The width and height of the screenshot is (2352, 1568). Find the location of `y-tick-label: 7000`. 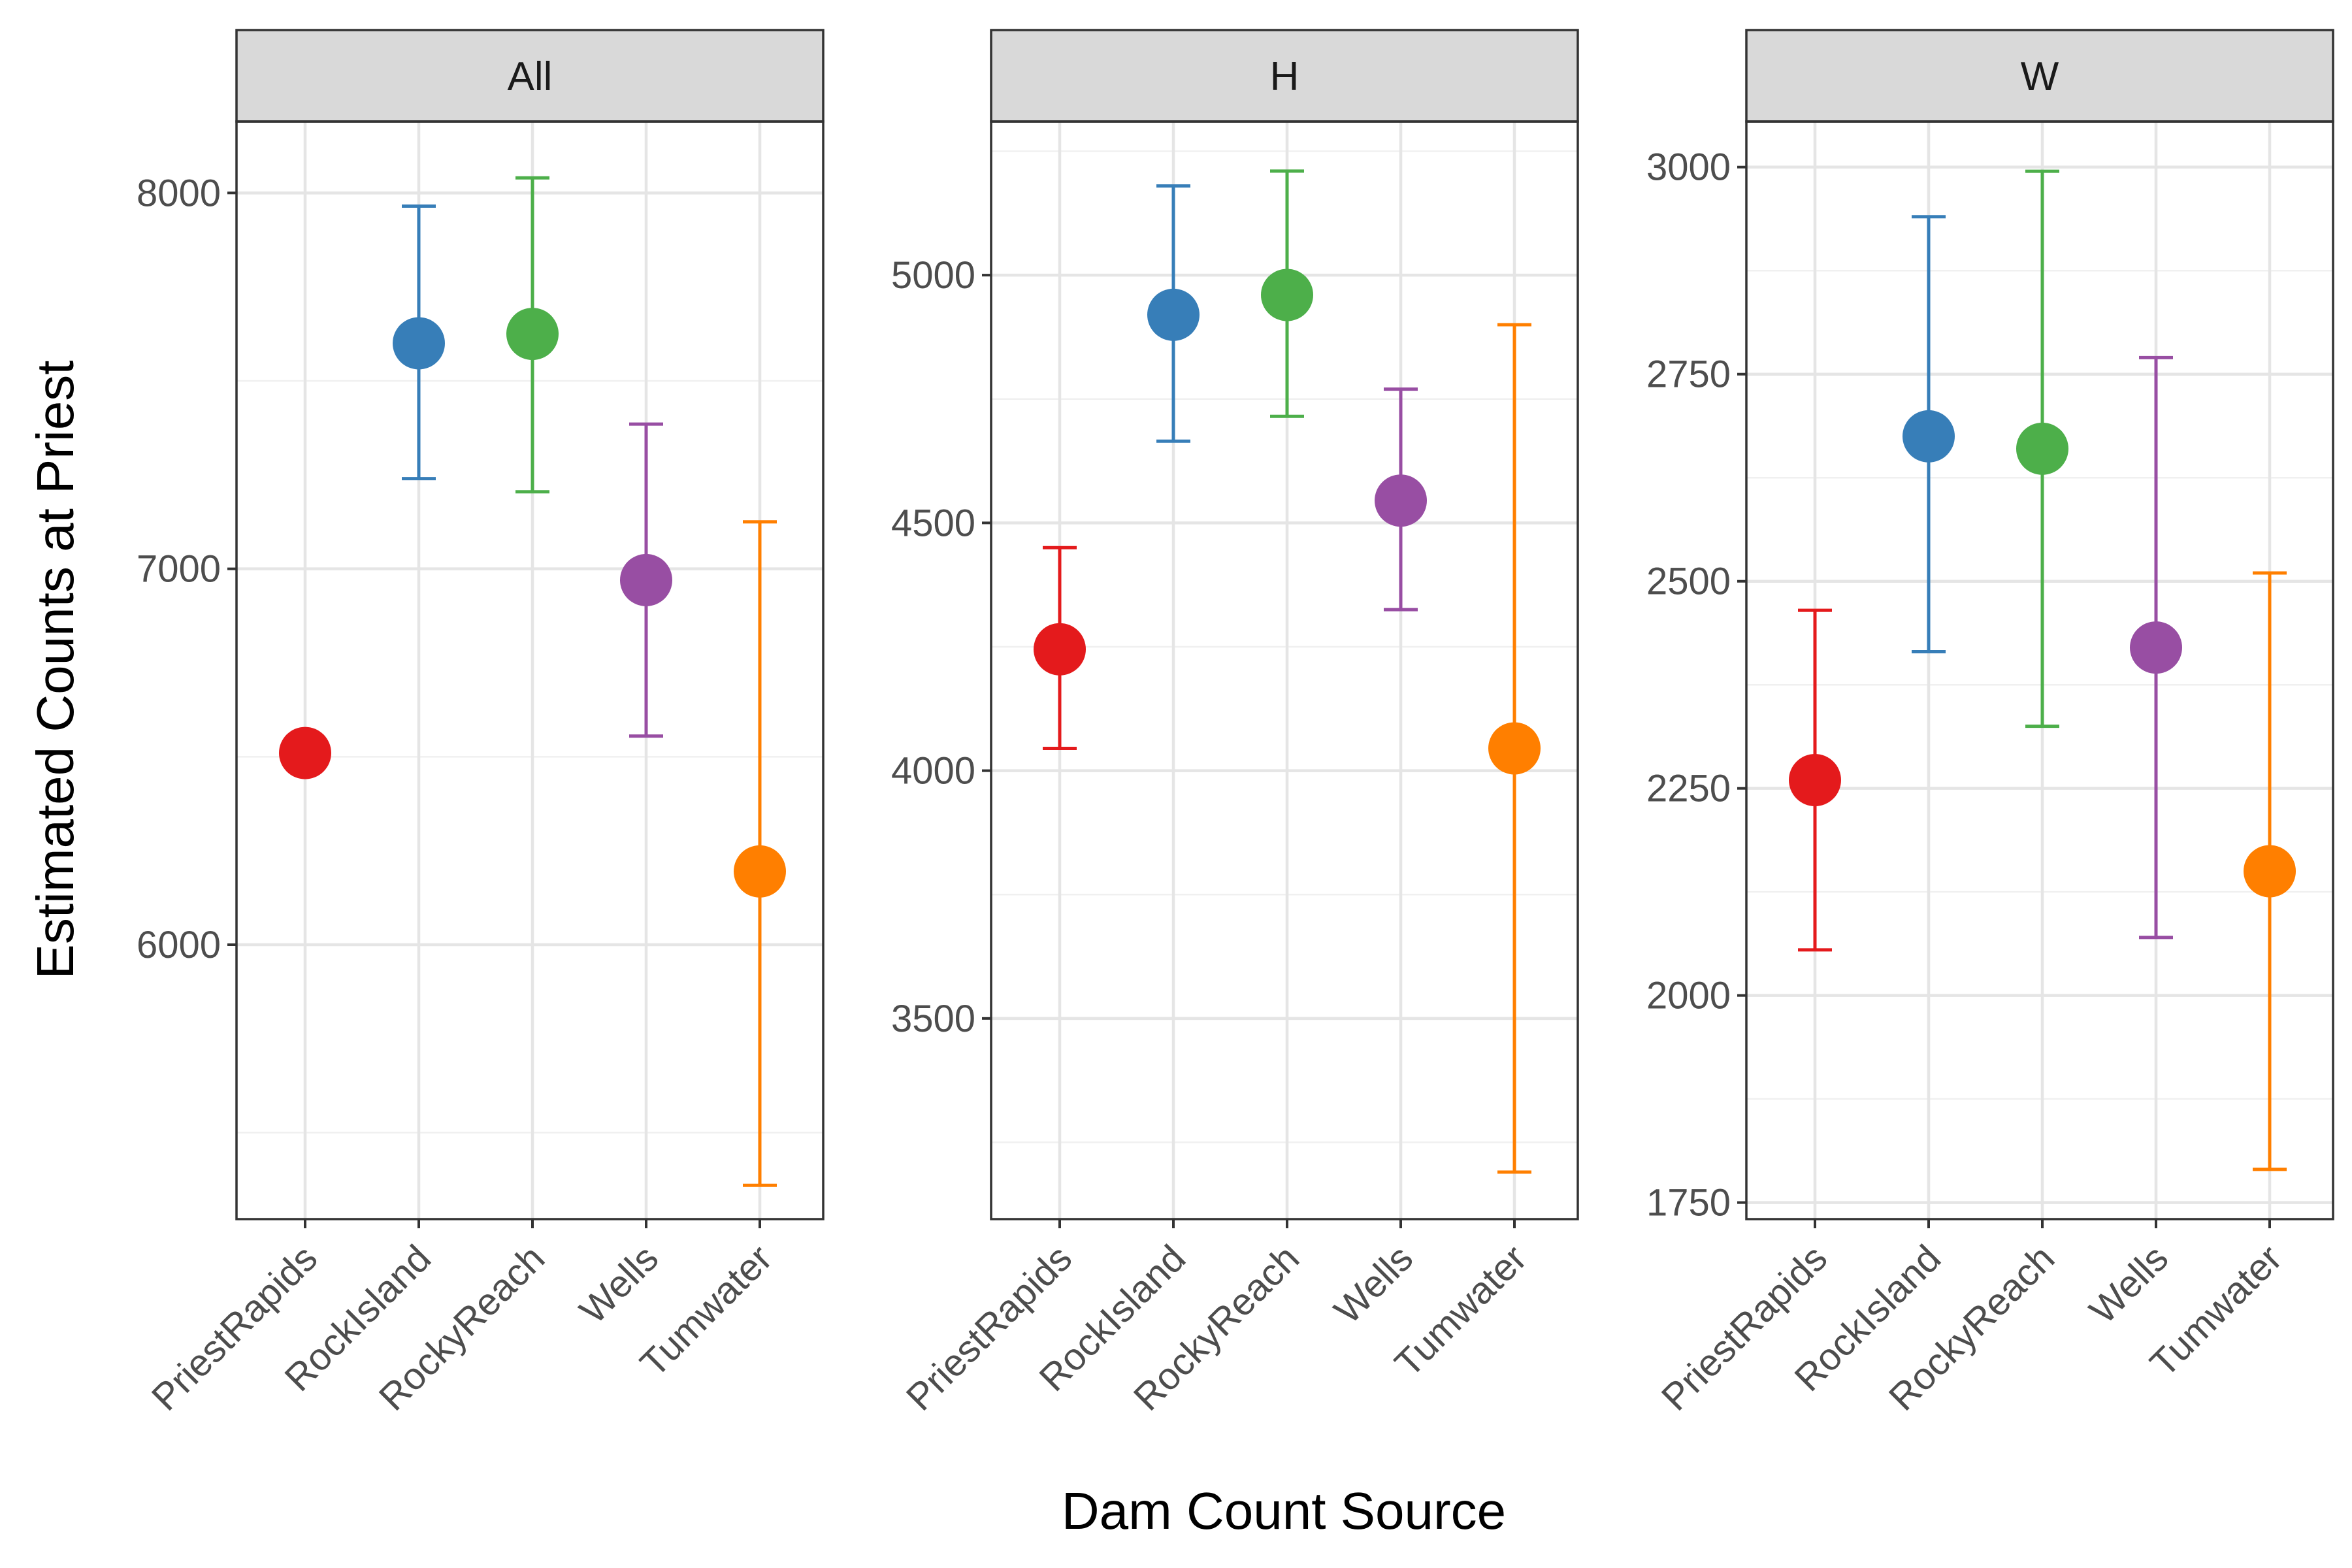

y-tick-label: 7000 is located at coordinates (179, 569).